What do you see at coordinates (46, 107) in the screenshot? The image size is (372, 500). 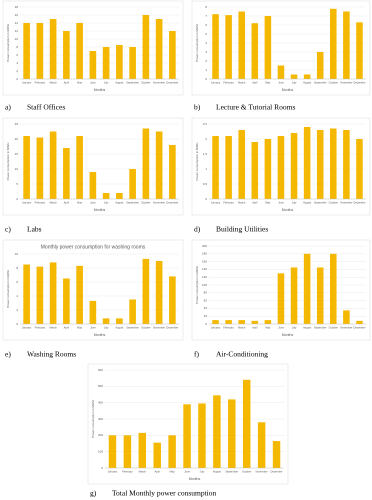 I see `panel-caption: Staff Offices` at bounding box center [46, 107].